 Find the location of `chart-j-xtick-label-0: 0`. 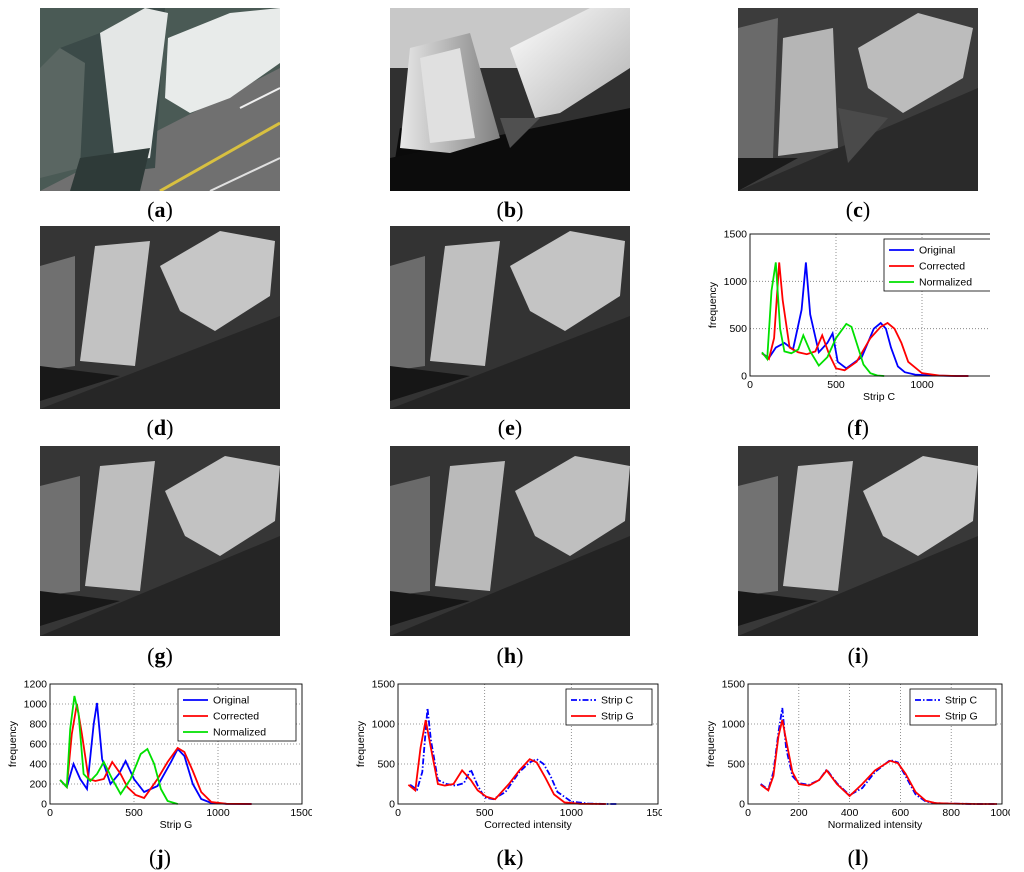

chart-j-xtick-label-0: 0 is located at coordinates (50, 813).